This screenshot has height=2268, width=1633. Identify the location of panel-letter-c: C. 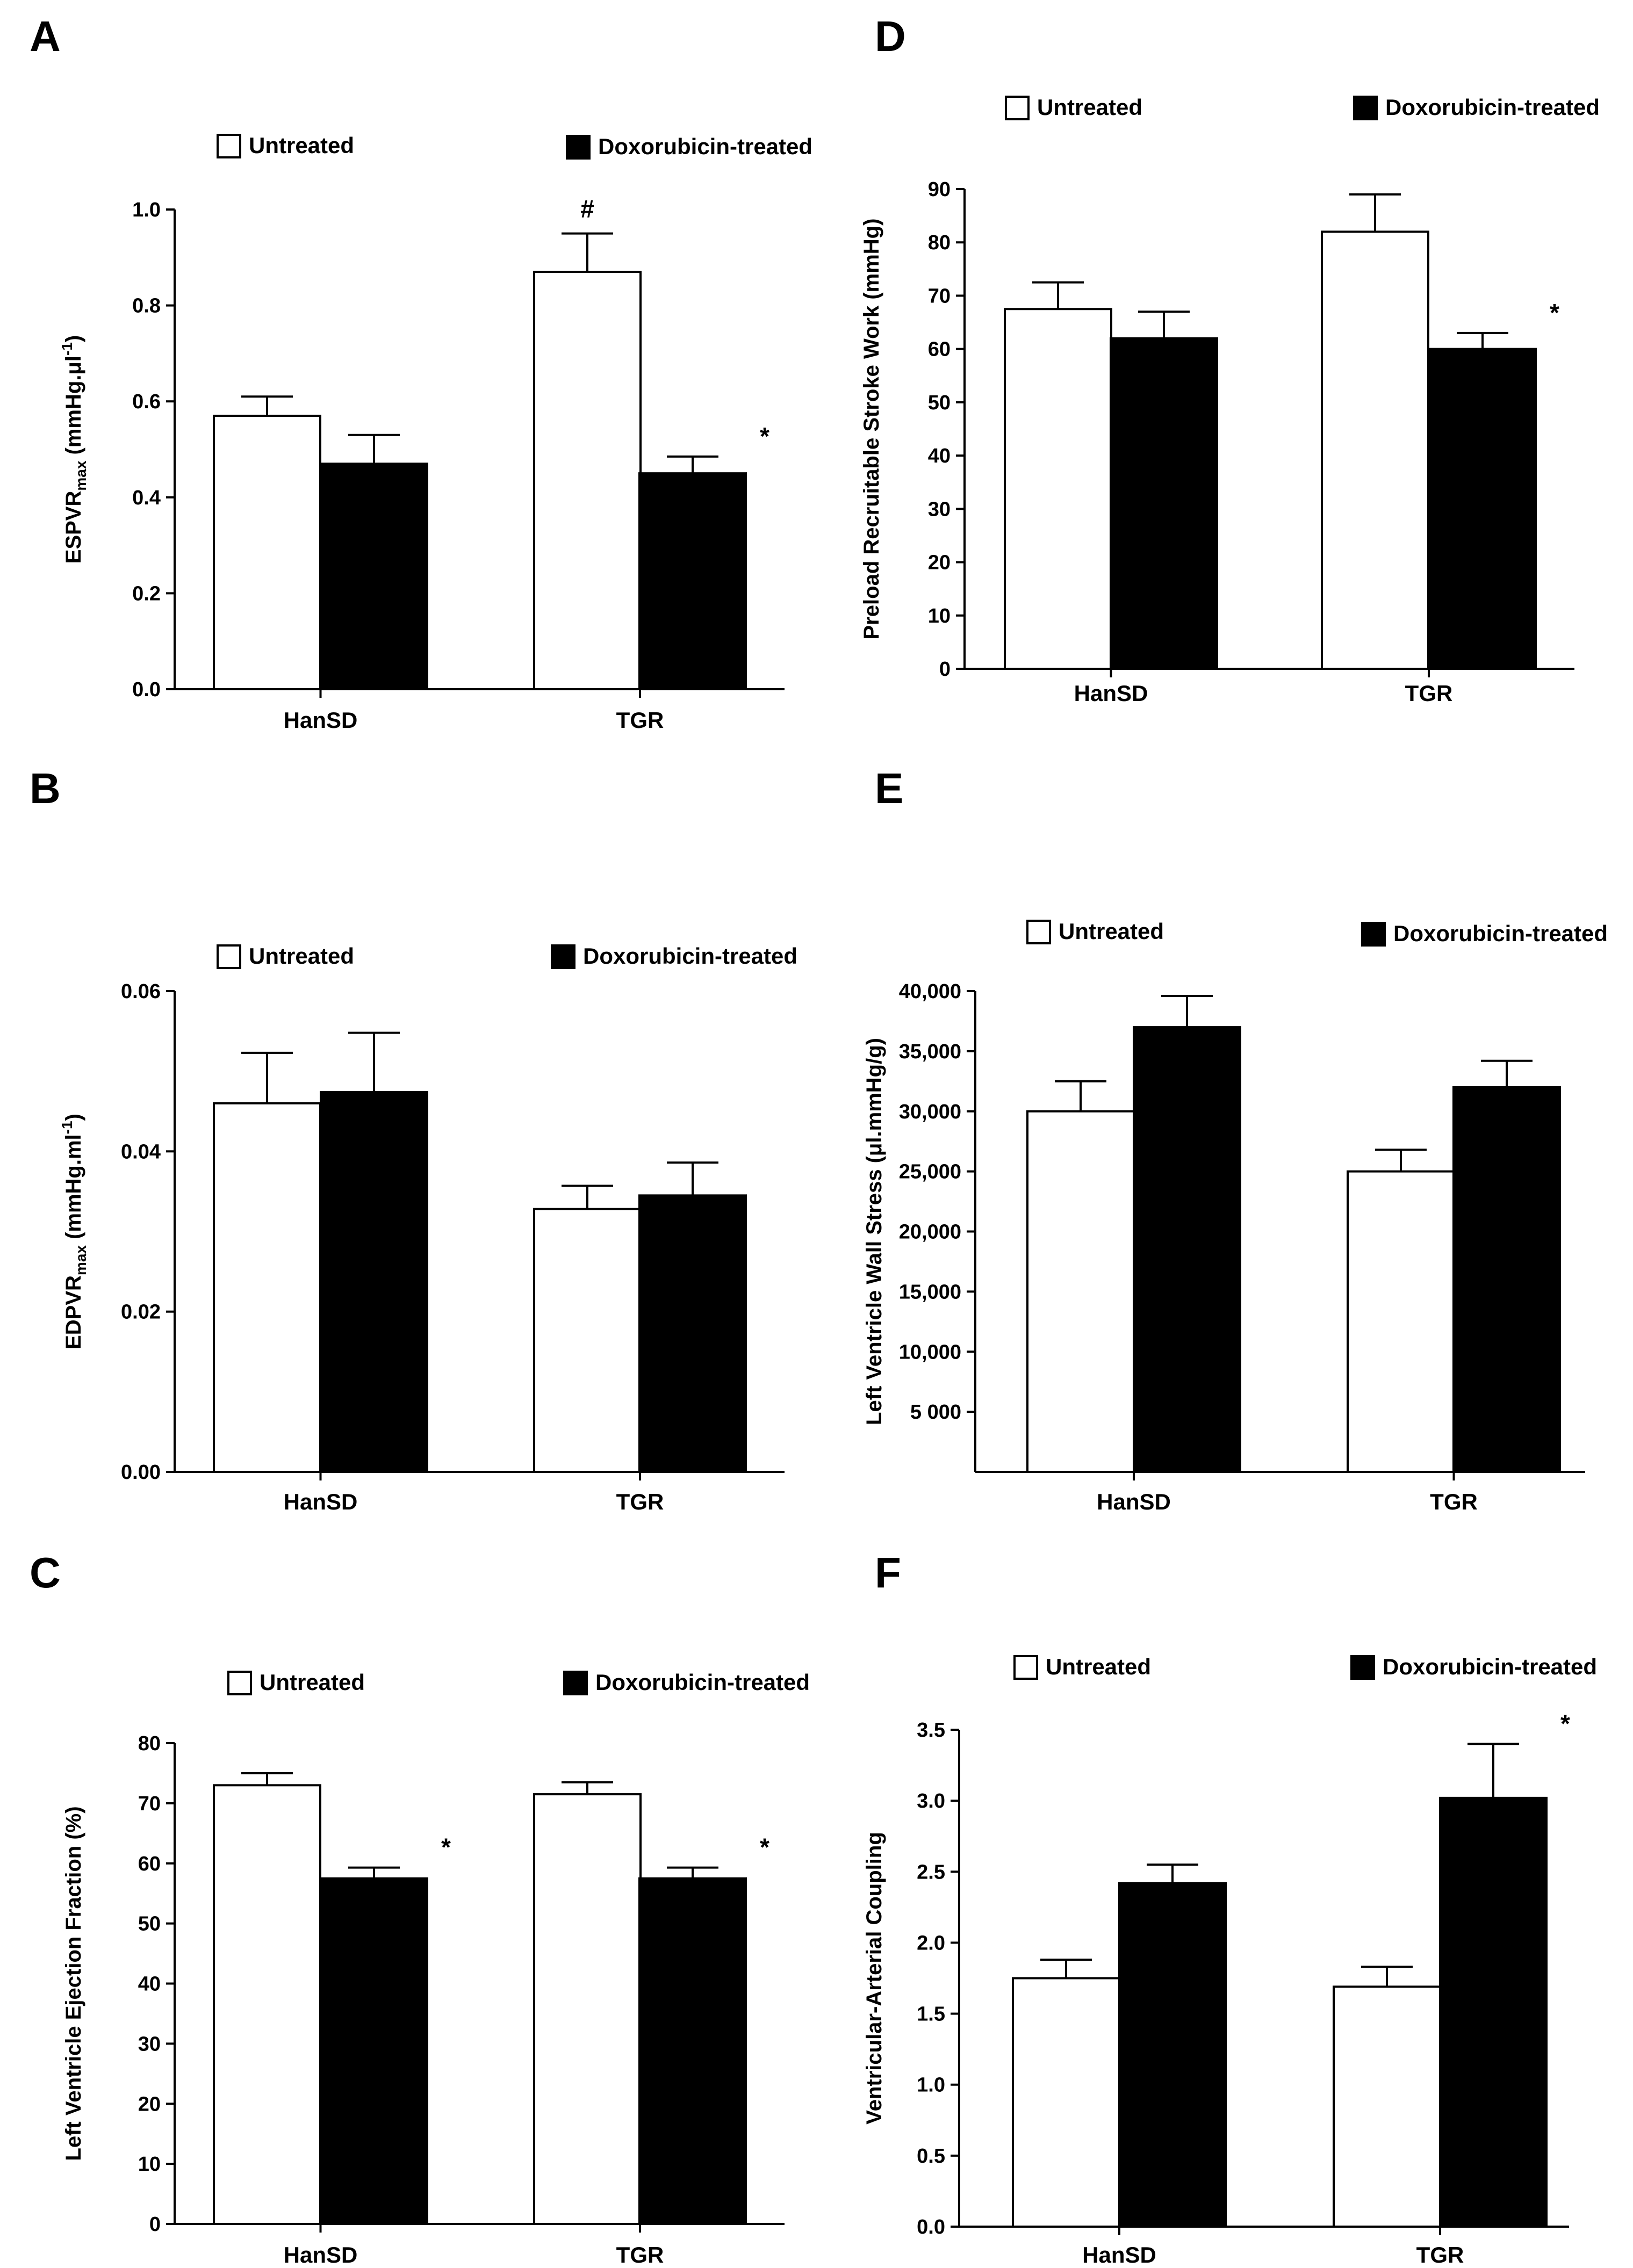
(45, 1573).